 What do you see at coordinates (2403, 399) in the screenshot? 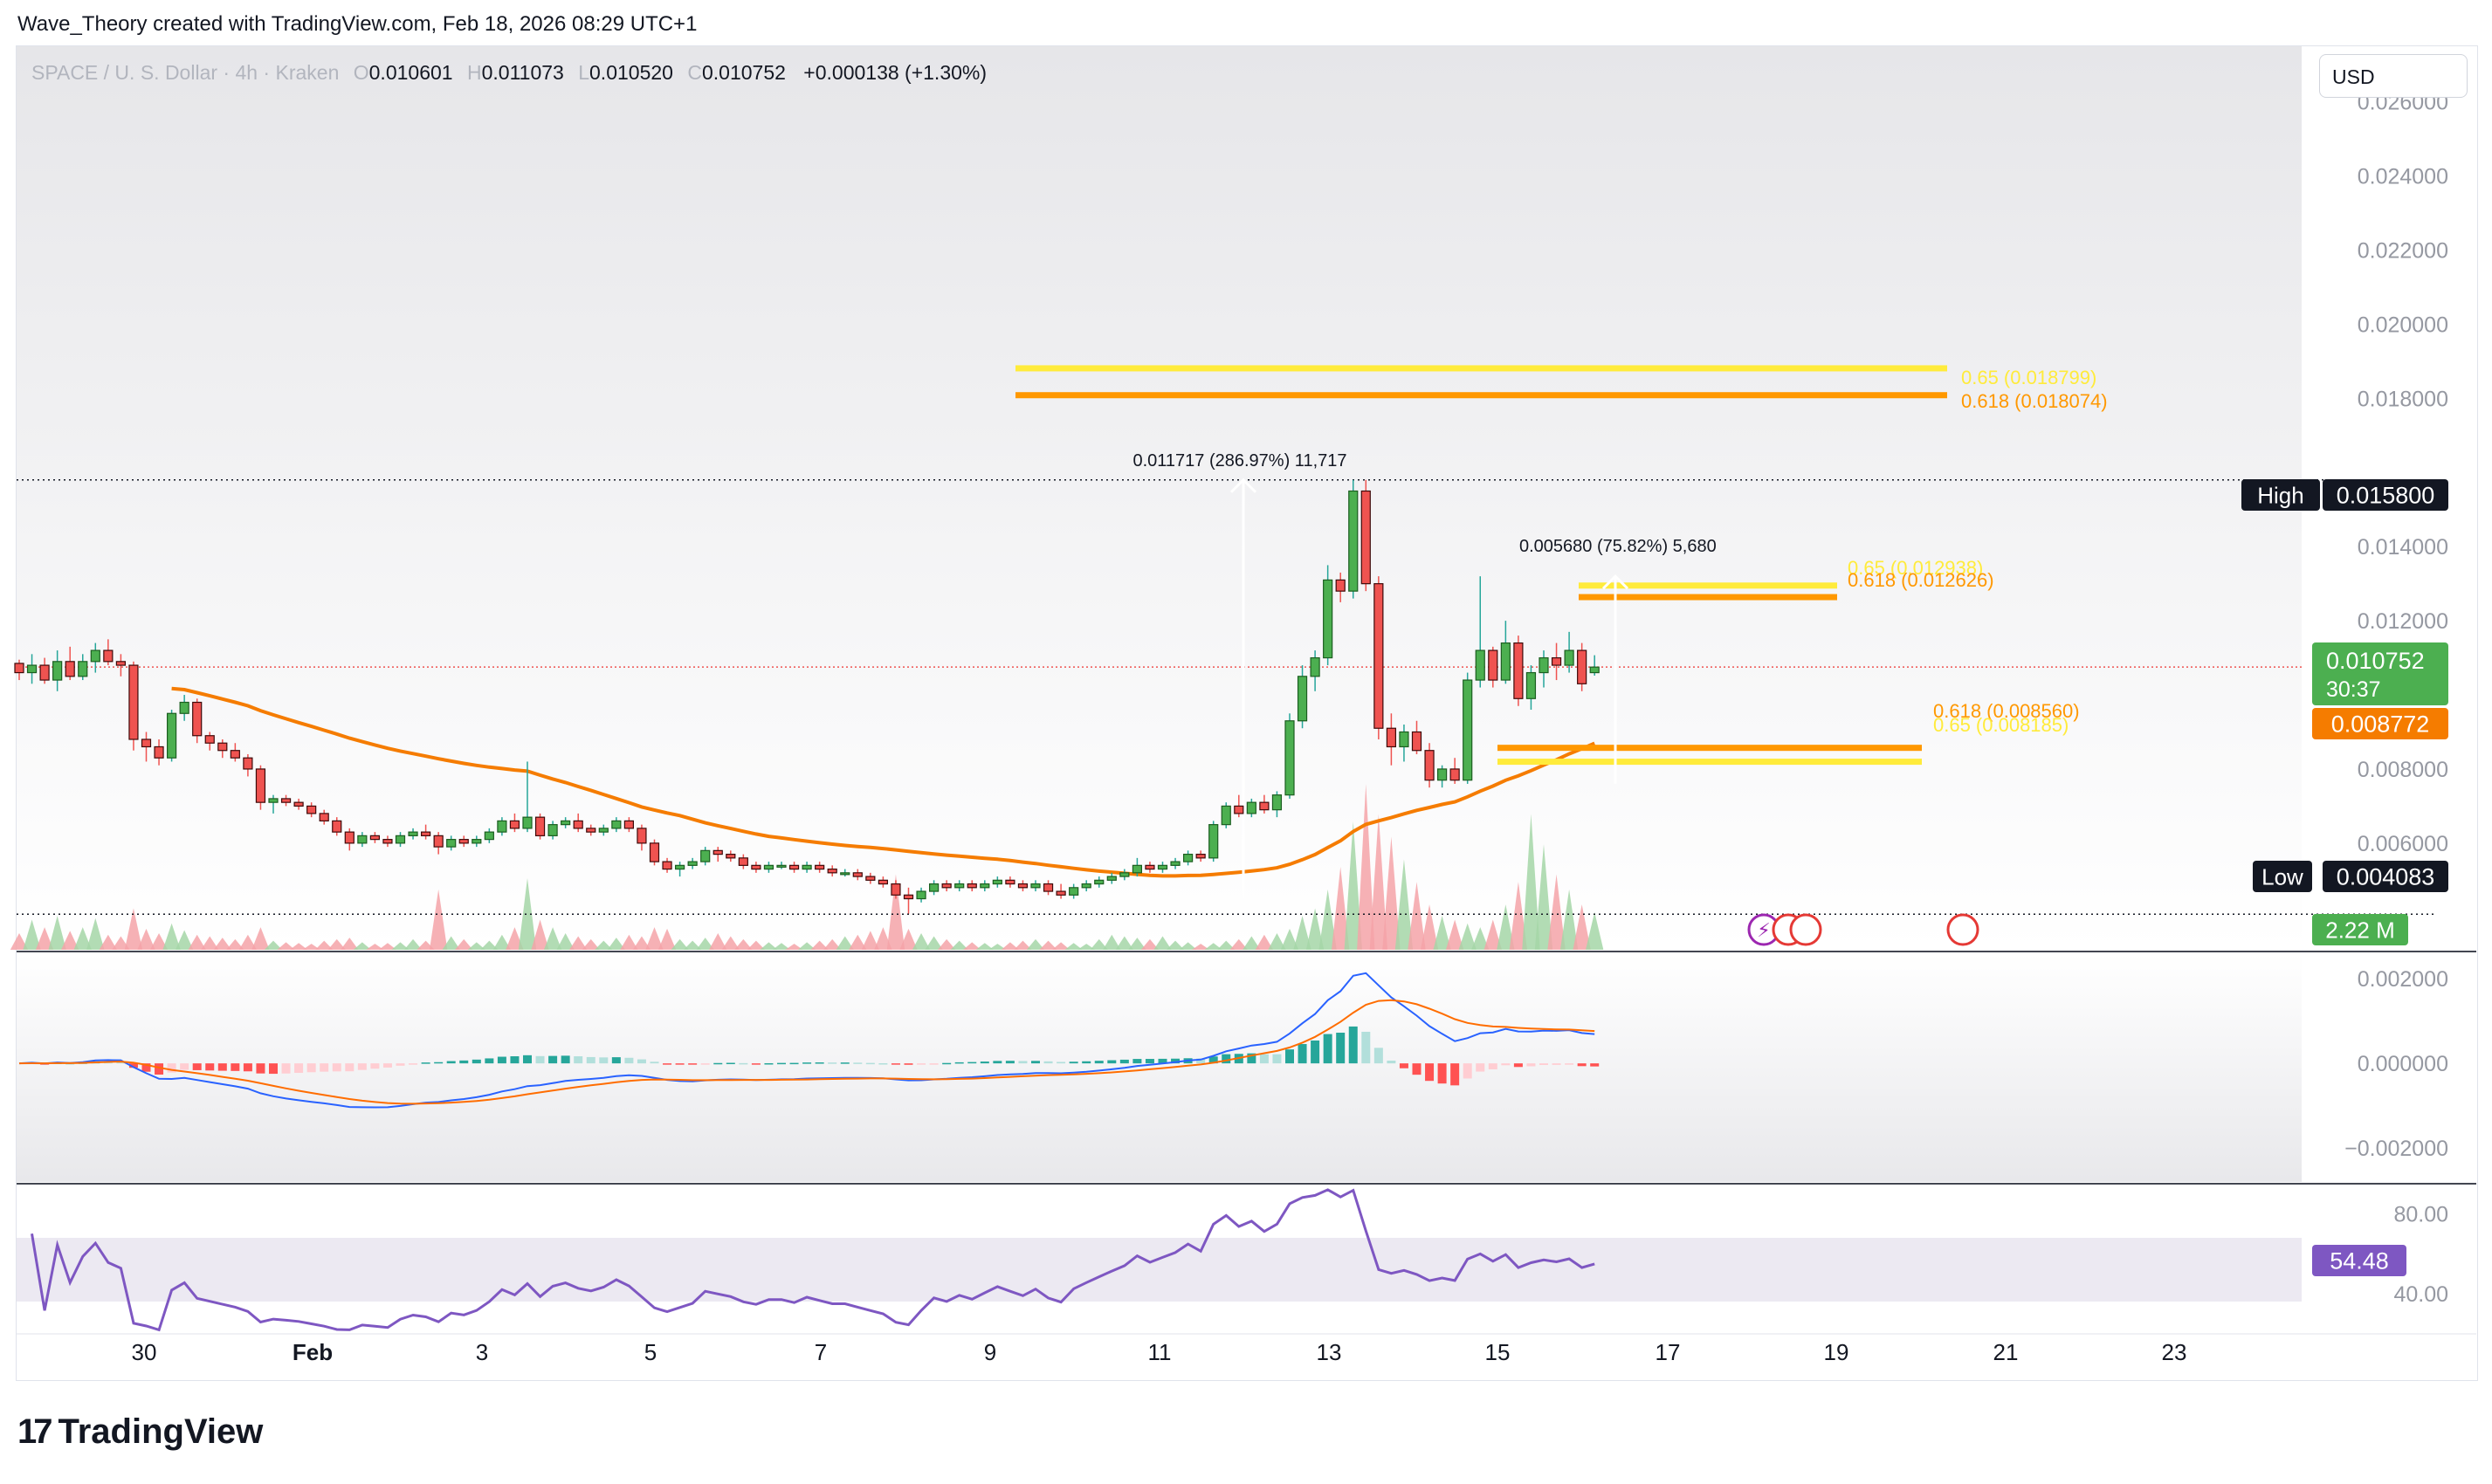
I see `price-tick-label: 0.018000` at bounding box center [2403, 399].